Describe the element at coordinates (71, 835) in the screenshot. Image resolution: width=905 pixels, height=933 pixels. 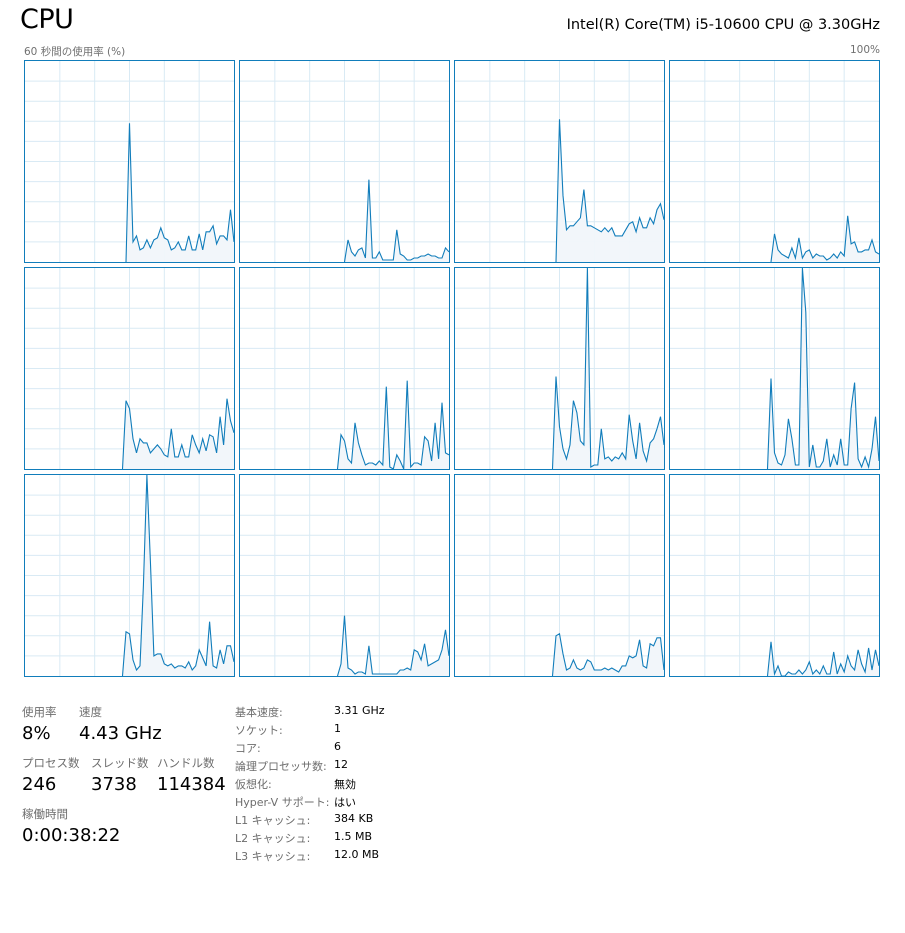
I see `uptime-value: 0:00:38:22` at that location.